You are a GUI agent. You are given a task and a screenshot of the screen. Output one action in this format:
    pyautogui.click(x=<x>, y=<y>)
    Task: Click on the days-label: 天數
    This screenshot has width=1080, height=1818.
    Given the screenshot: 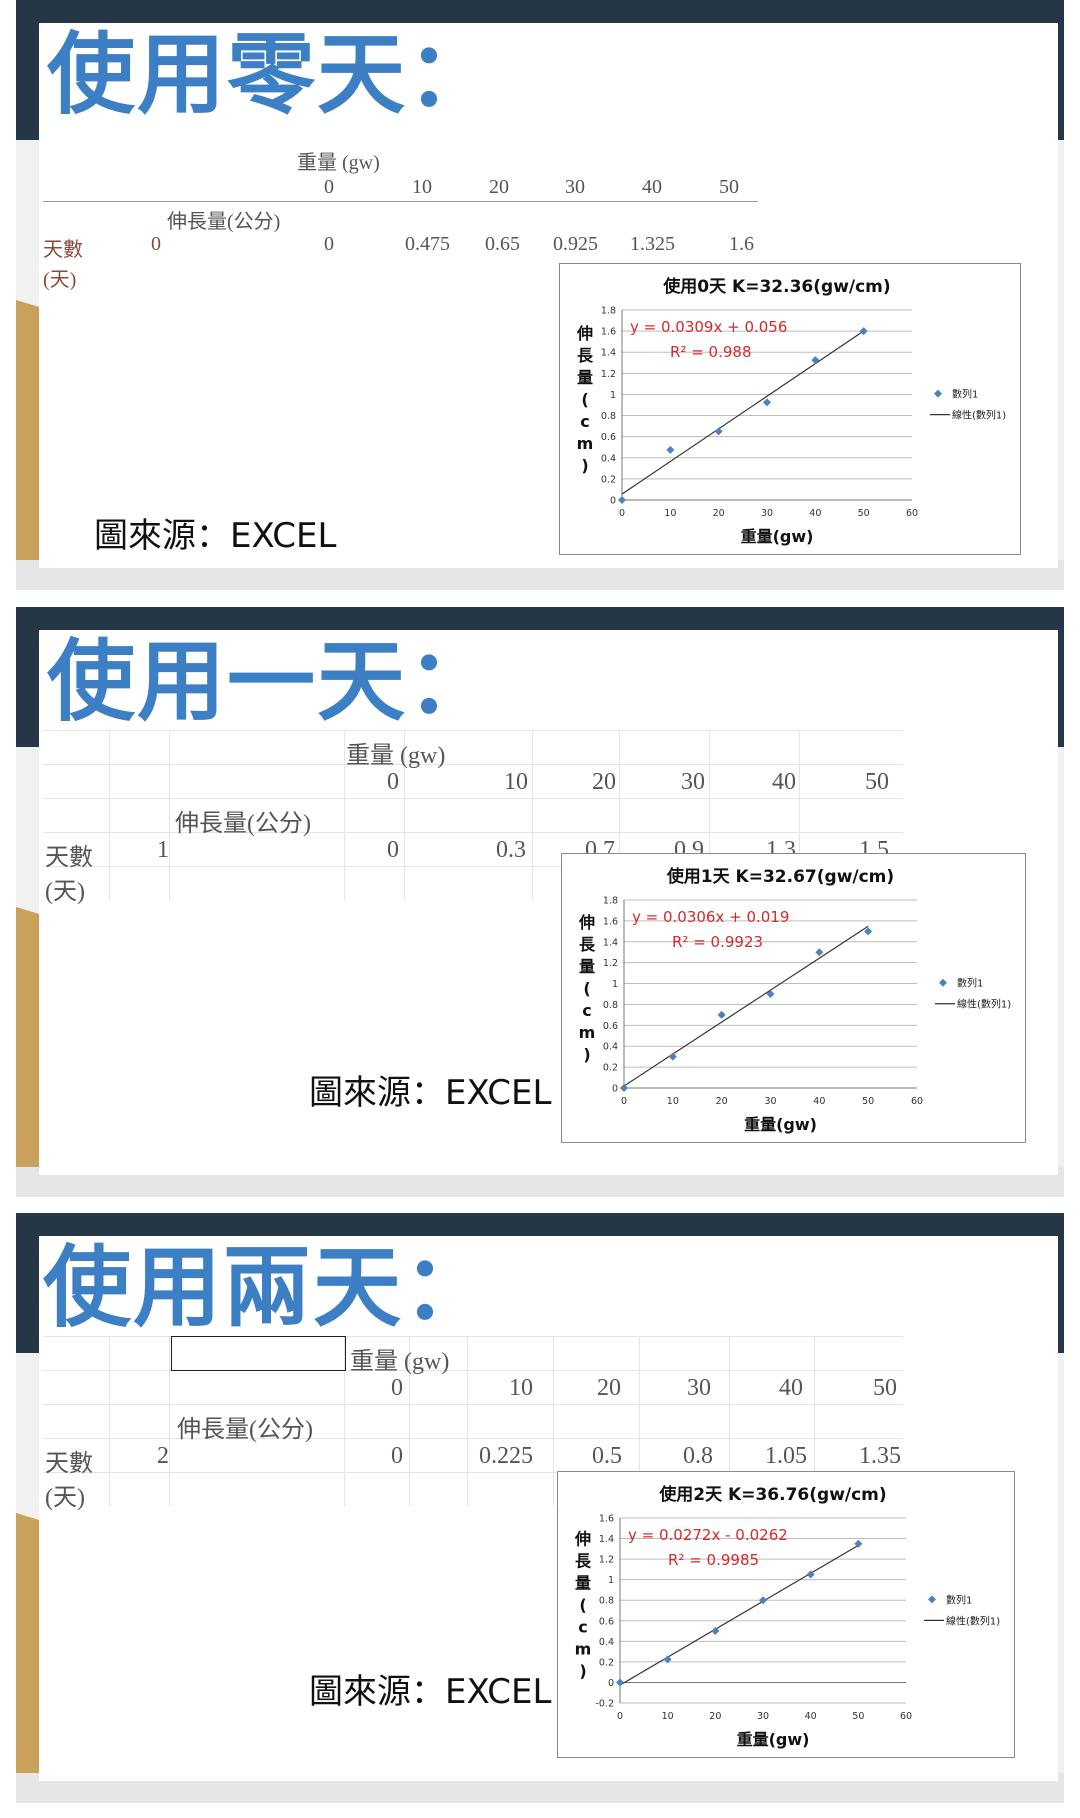 What is the action you would take?
    pyautogui.click(x=69, y=858)
    